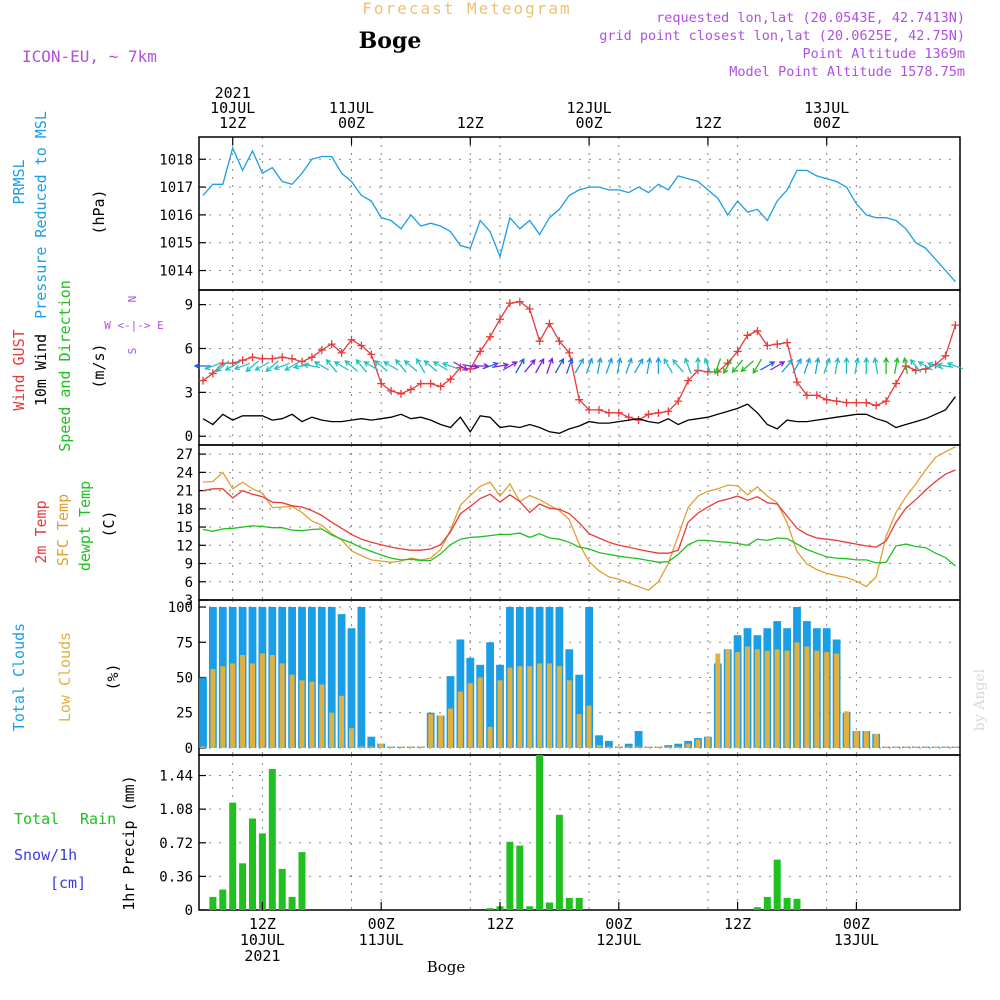  Describe the element at coordinates (113, 676) in the screenshot. I see `clouds-unit: (%)` at that location.